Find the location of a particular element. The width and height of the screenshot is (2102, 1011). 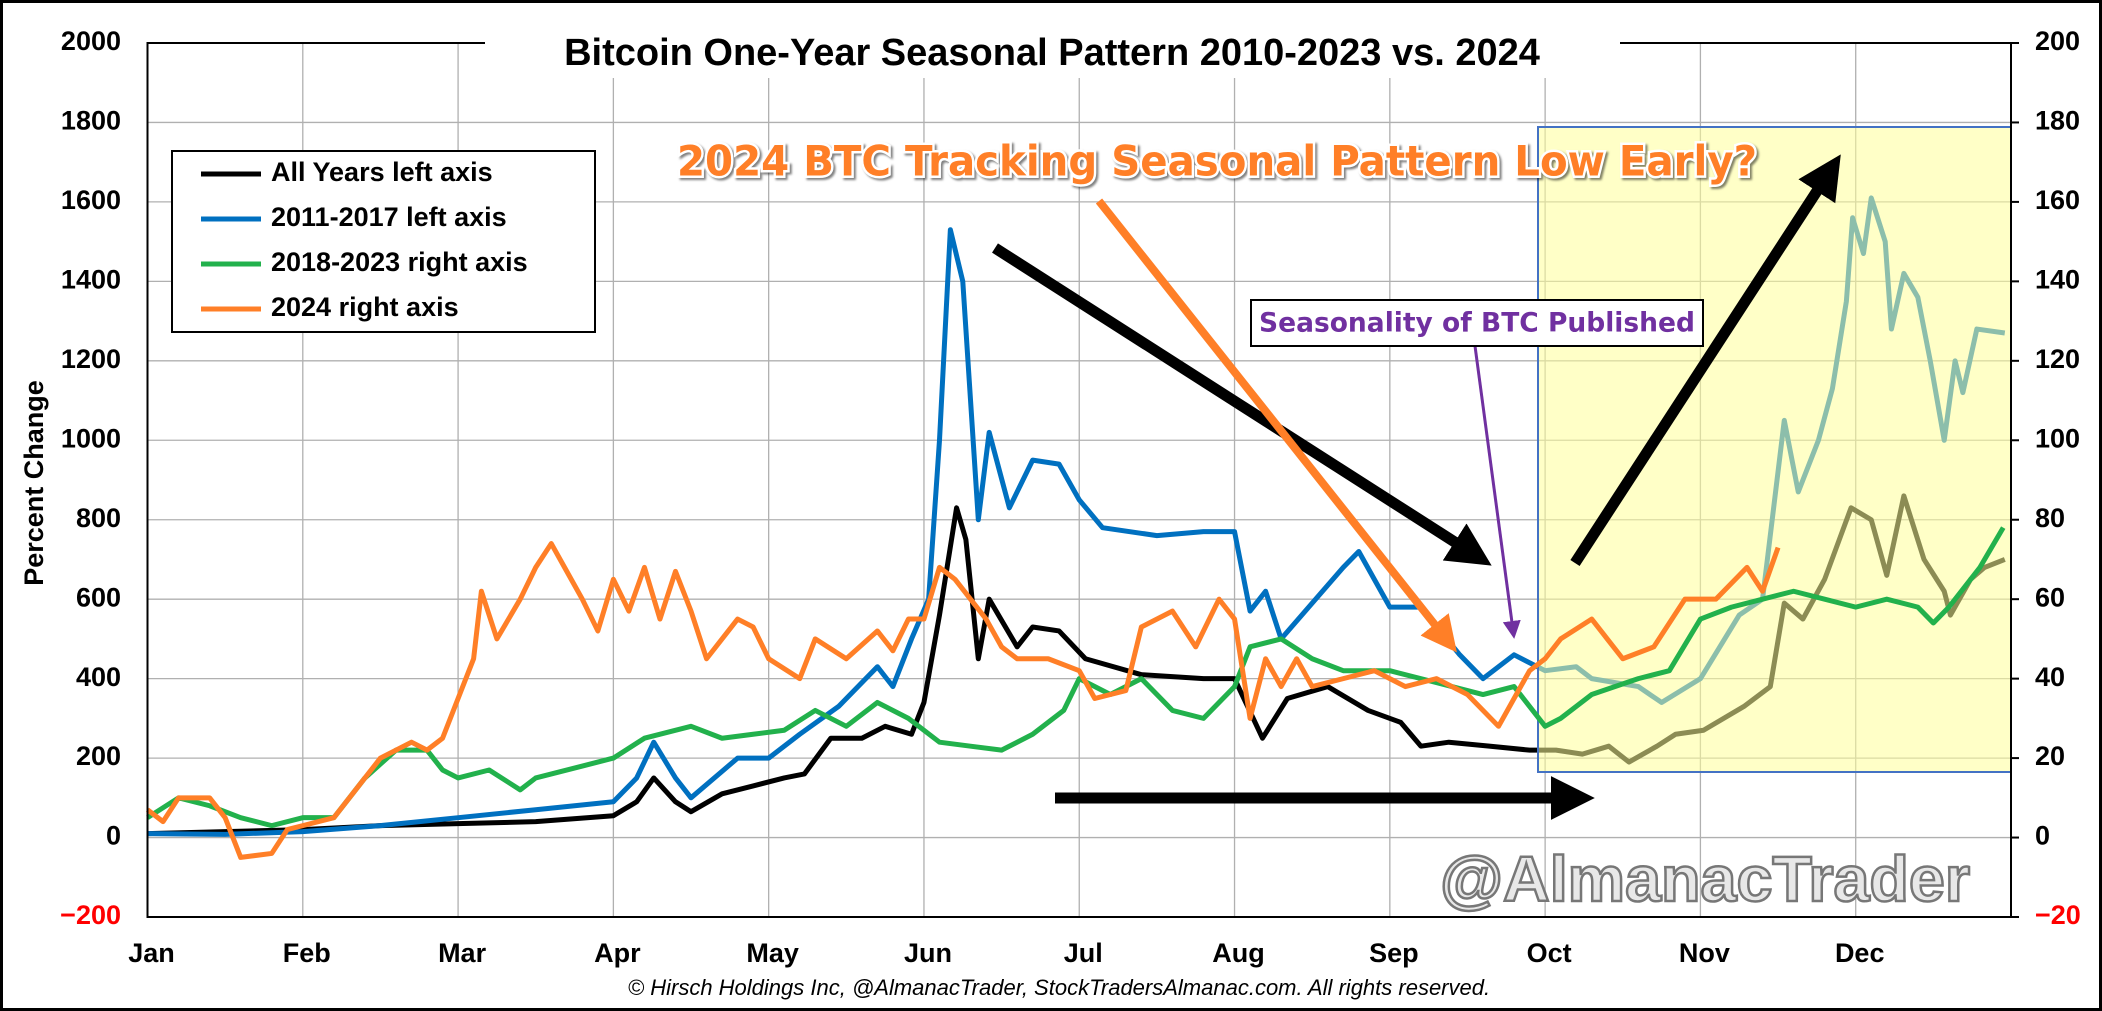

legend-label: 2018-2023 right axis is located at coordinates (399, 262).